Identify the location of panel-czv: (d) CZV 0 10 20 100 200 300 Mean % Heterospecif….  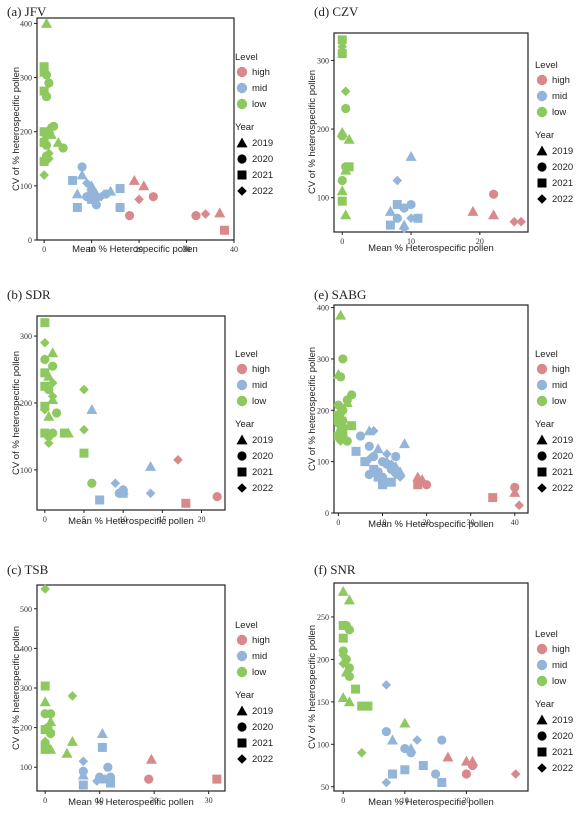
(440, 129).